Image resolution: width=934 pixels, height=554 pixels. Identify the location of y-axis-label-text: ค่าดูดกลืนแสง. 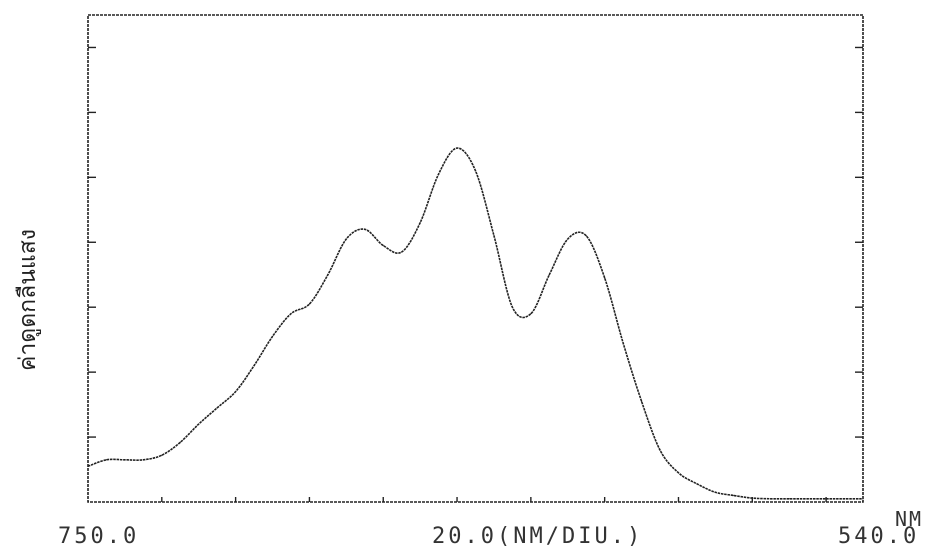
(28, 300).